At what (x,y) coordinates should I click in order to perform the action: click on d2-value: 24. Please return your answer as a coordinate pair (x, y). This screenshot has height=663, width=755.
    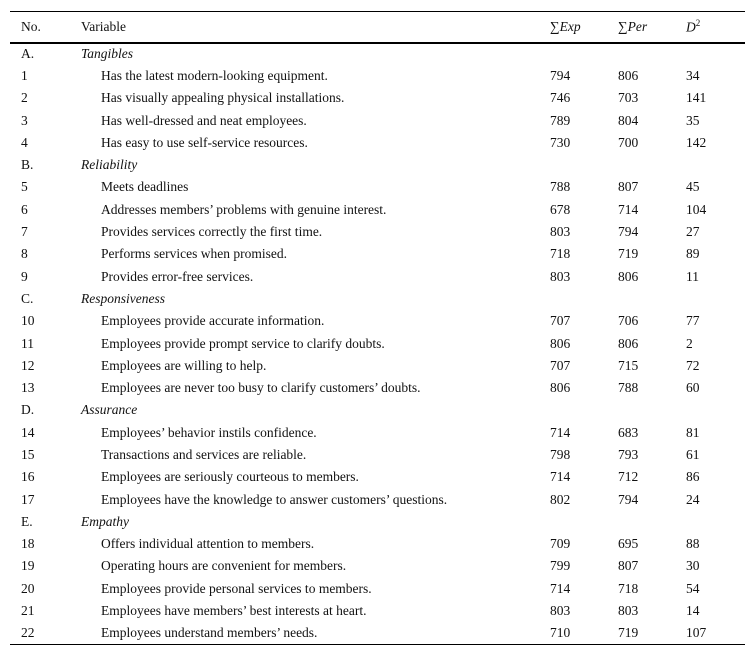
    Looking at the image, I should click on (693, 499).